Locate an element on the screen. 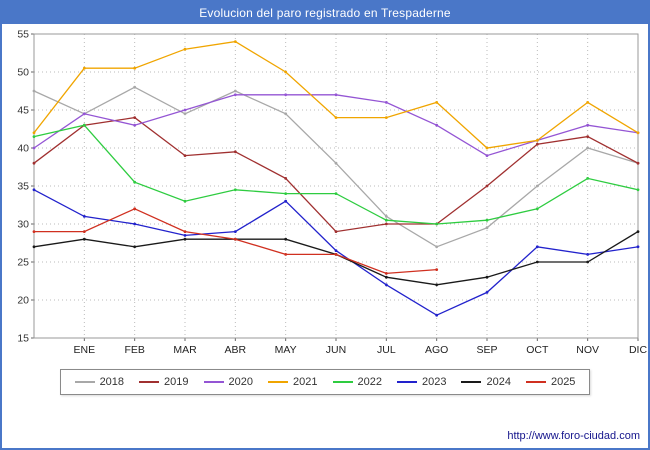 The width and height of the screenshot is (650, 450). legend-item-2021: 2021 is located at coordinates (293, 382).